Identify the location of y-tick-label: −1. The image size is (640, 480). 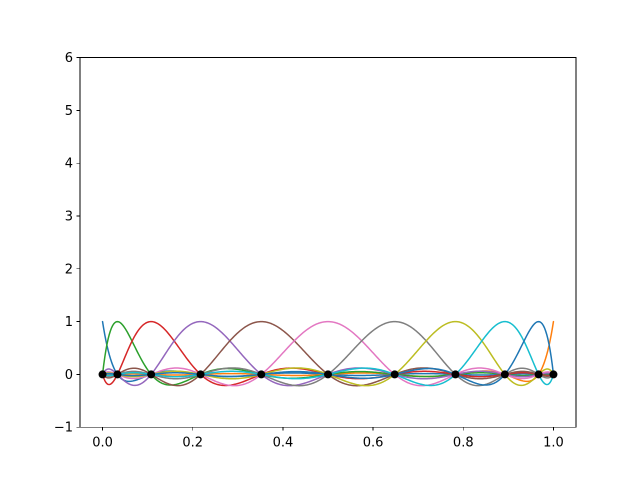
(63, 428).